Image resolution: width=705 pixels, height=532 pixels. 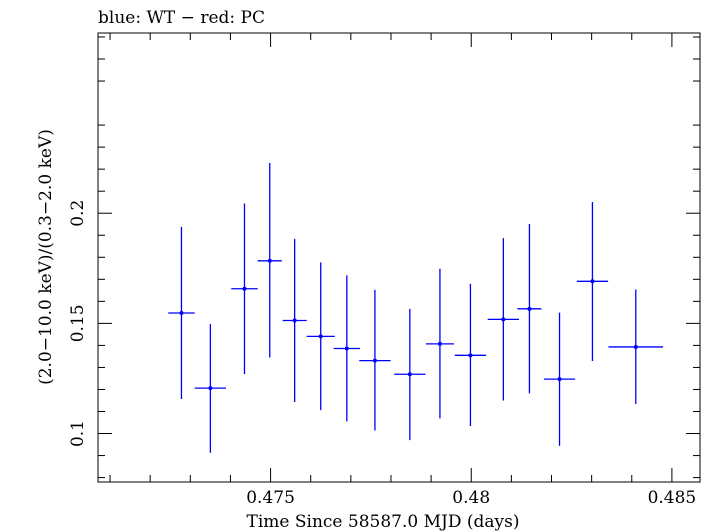 I want to click on y-tick-label: 0.15, so click(x=78, y=323).